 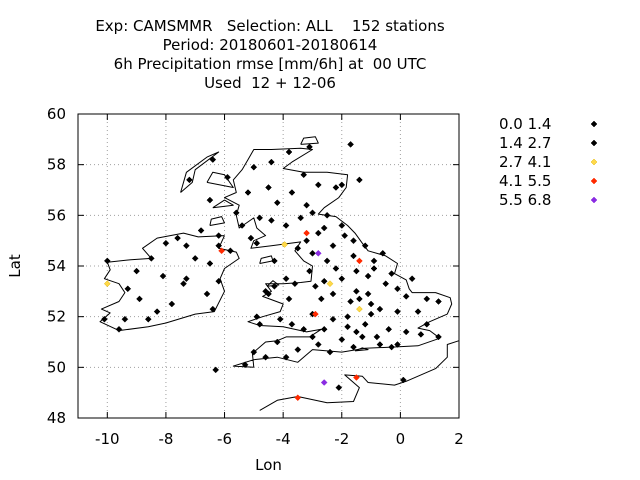 What do you see at coordinates (56, 266) in the screenshot?
I see `y-tick-label-3: 54` at bounding box center [56, 266].